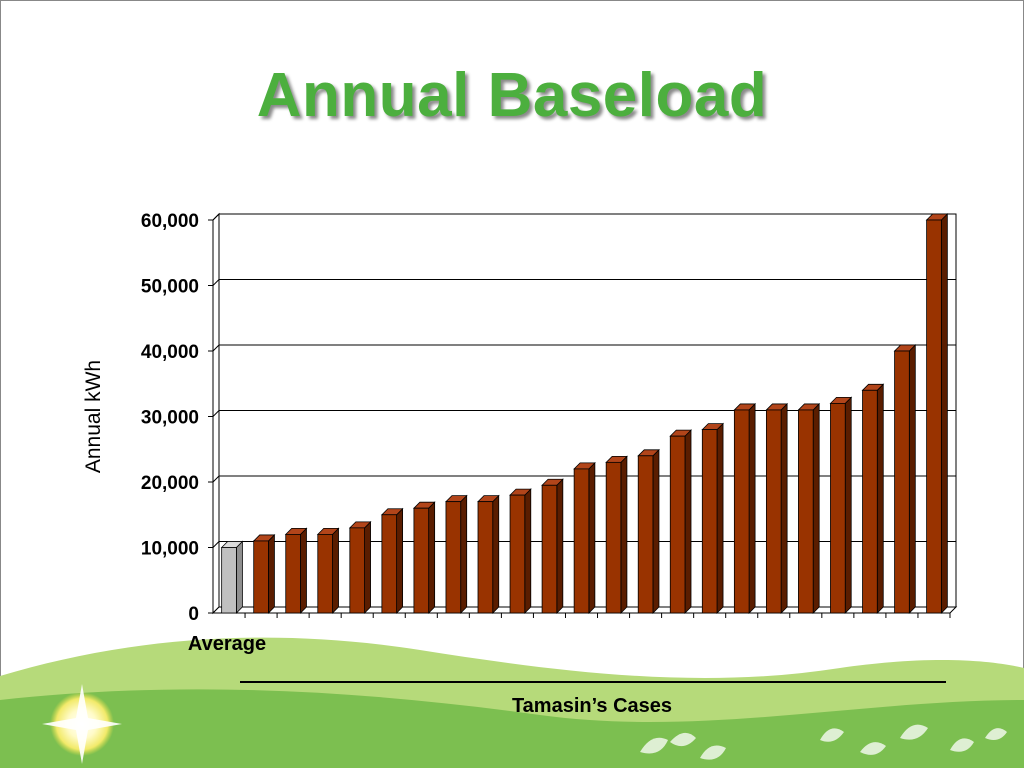  I want to click on cases-label: Tamasin’s Cases, so click(592, 706).